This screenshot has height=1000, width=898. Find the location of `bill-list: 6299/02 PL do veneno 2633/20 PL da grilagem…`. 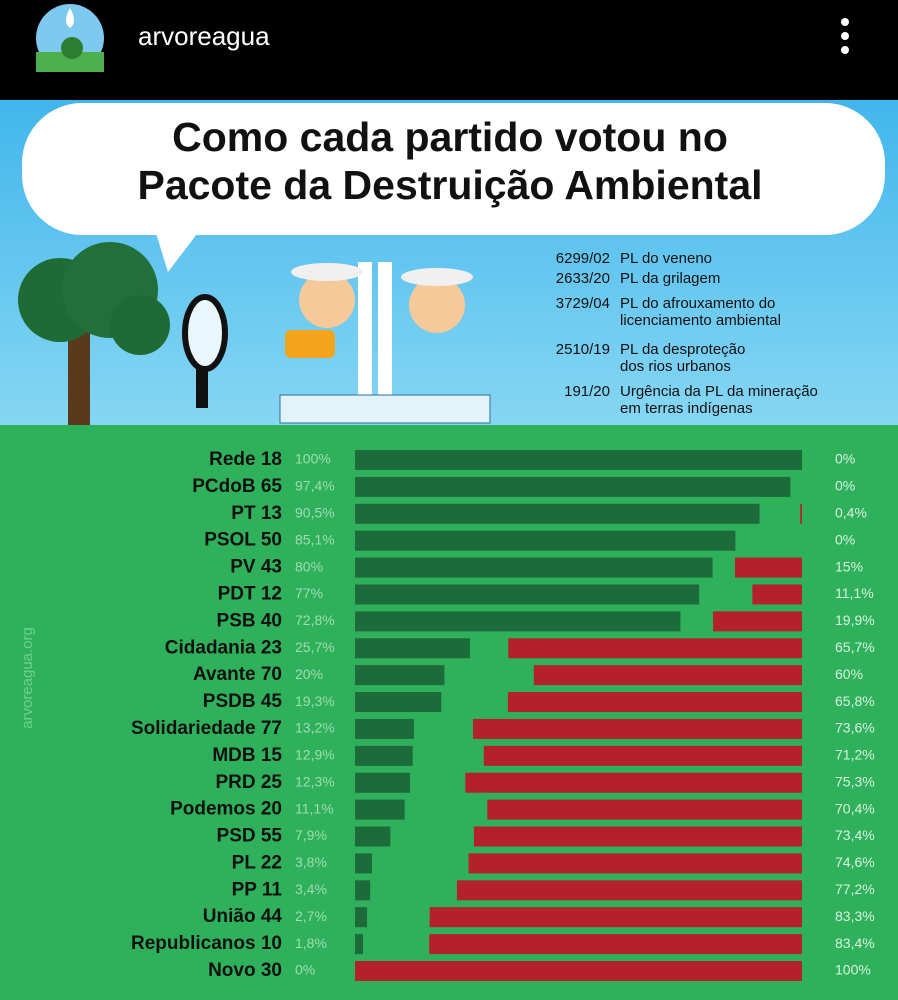

bill-list: 6299/02 PL do veneno 2633/20 PL da grilagem… is located at coordinates (687, 333).